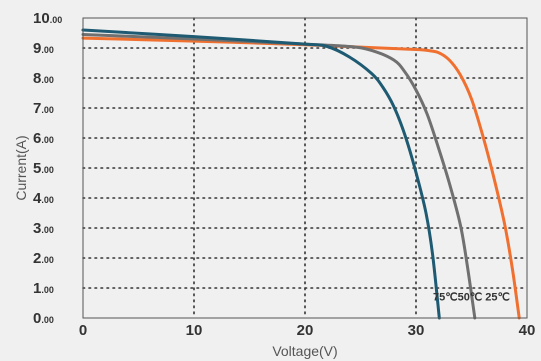 This screenshot has height=361, width=541. I want to click on y-tick-label: 8.00, so click(43, 78).